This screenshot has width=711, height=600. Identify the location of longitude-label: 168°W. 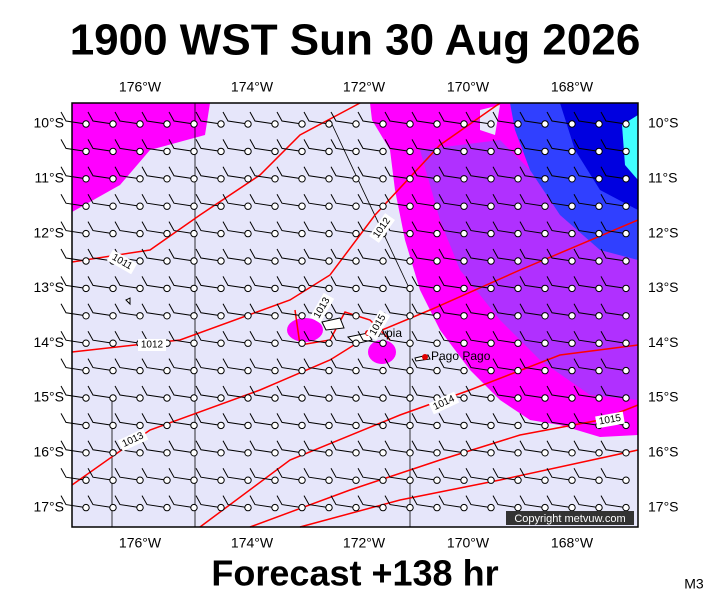
(572, 87).